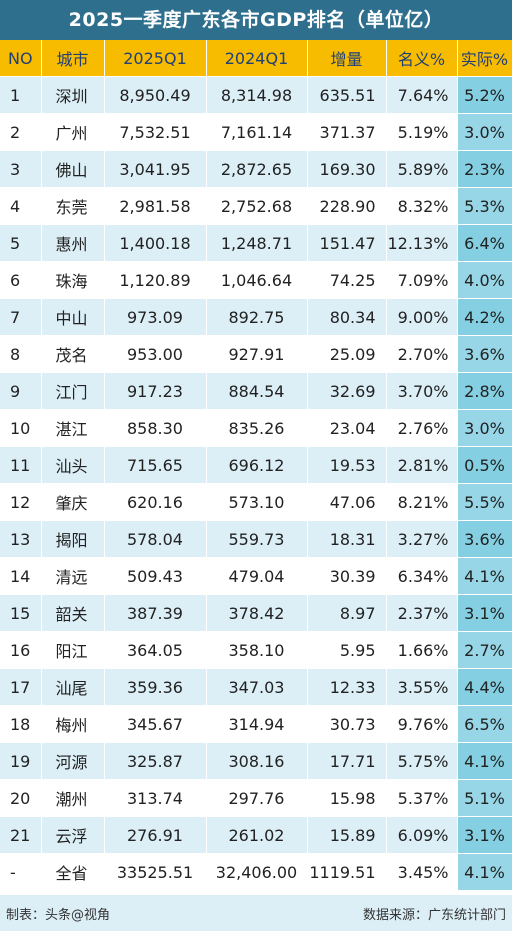 The height and width of the screenshot is (931, 512). Describe the element at coordinates (73, 95) in the screenshot. I see `cell-city: 深圳` at that location.